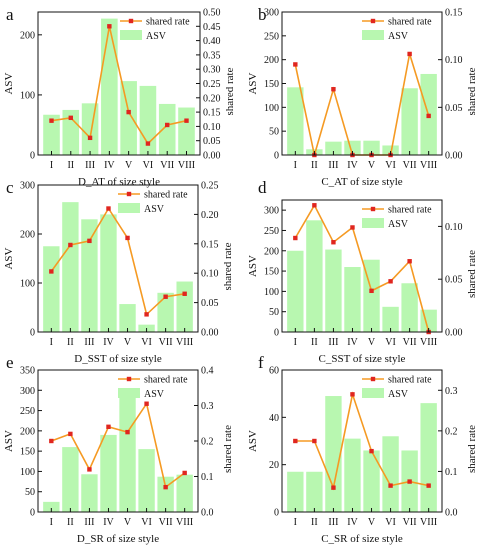  I want to click on panel-letter: f, so click(261, 362).